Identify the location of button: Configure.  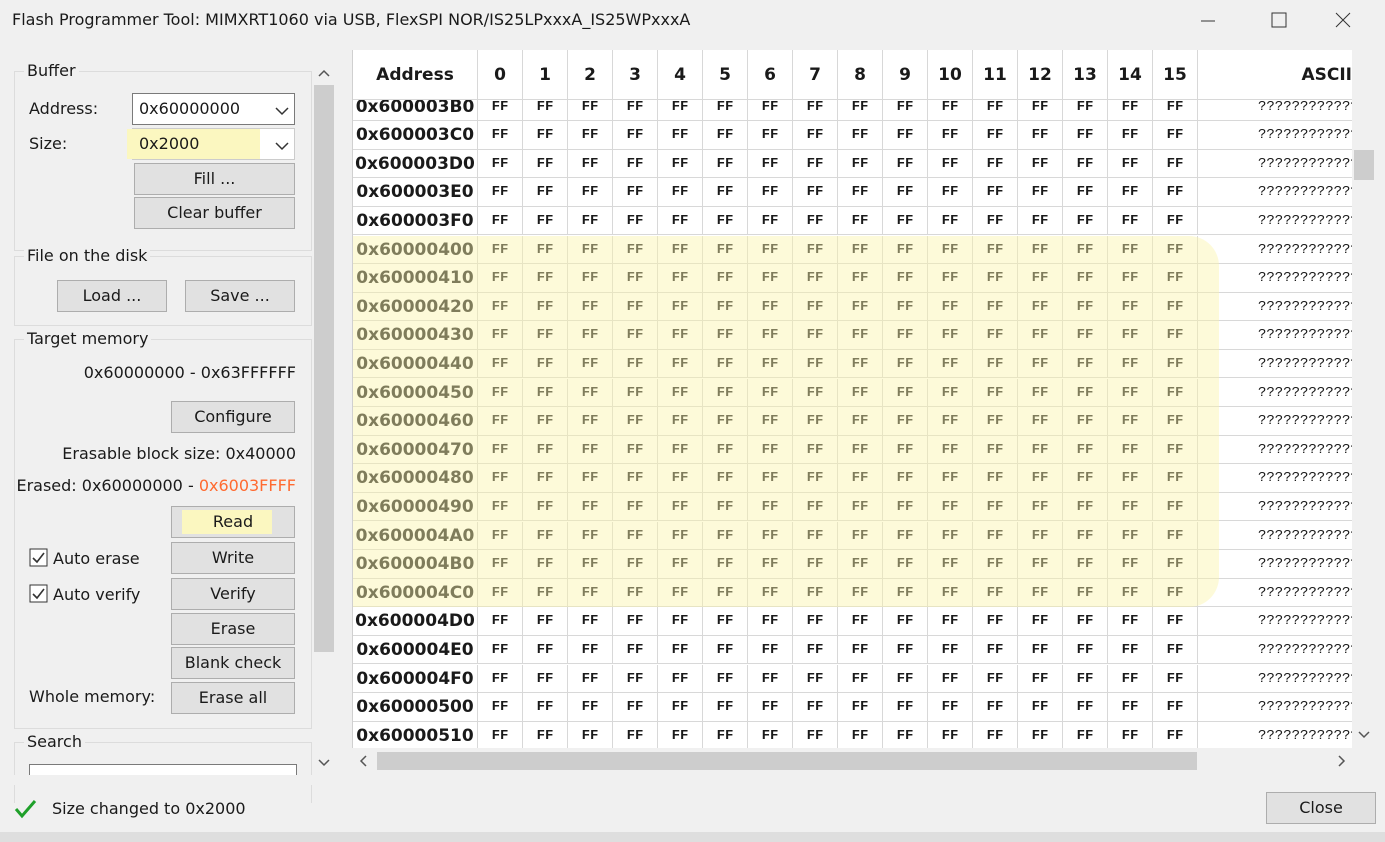
(233, 417).